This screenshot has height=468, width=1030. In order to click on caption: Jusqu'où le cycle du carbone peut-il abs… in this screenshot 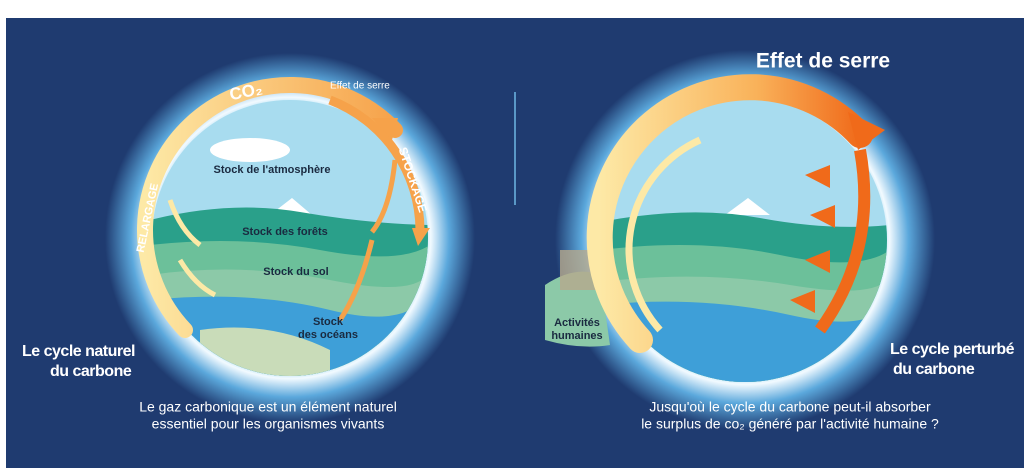, I will do `click(790, 407)`.